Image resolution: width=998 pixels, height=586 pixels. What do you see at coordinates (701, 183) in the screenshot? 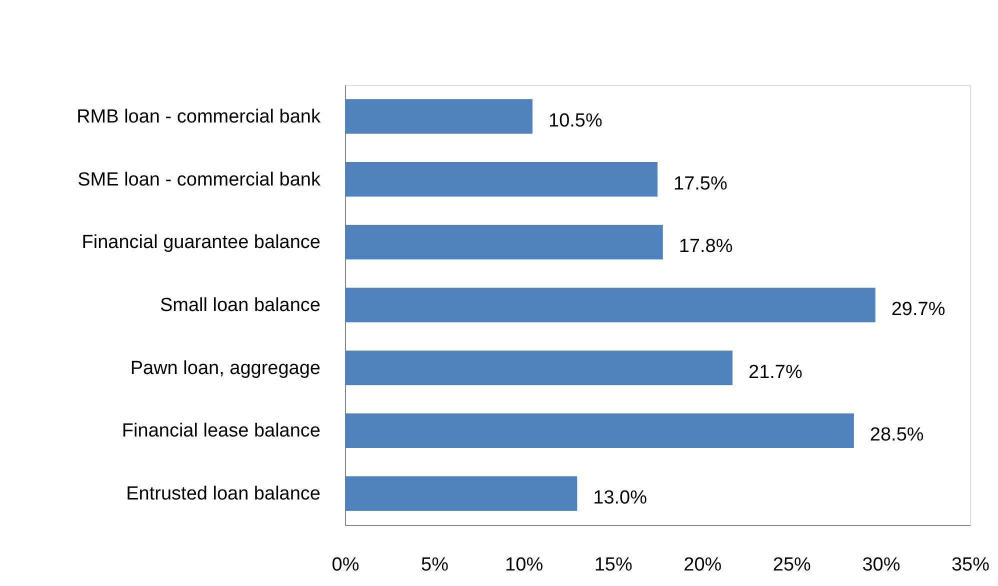
I see `data-label: 17.5%` at bounding box center [701, 183].